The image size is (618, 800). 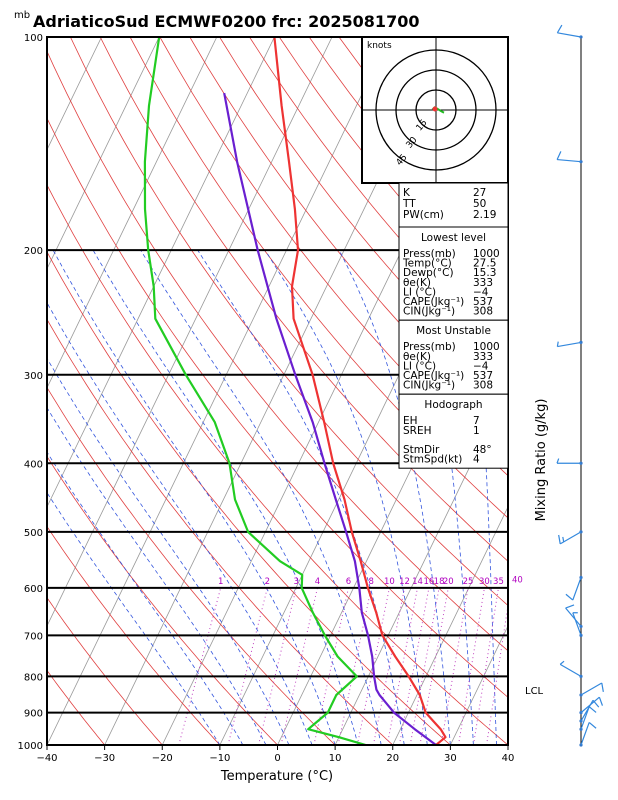 What do you see at coordinates (33, 533) in the screenshot?
I see `pressure-tick-label: 500` at bounding box center [33, 533].